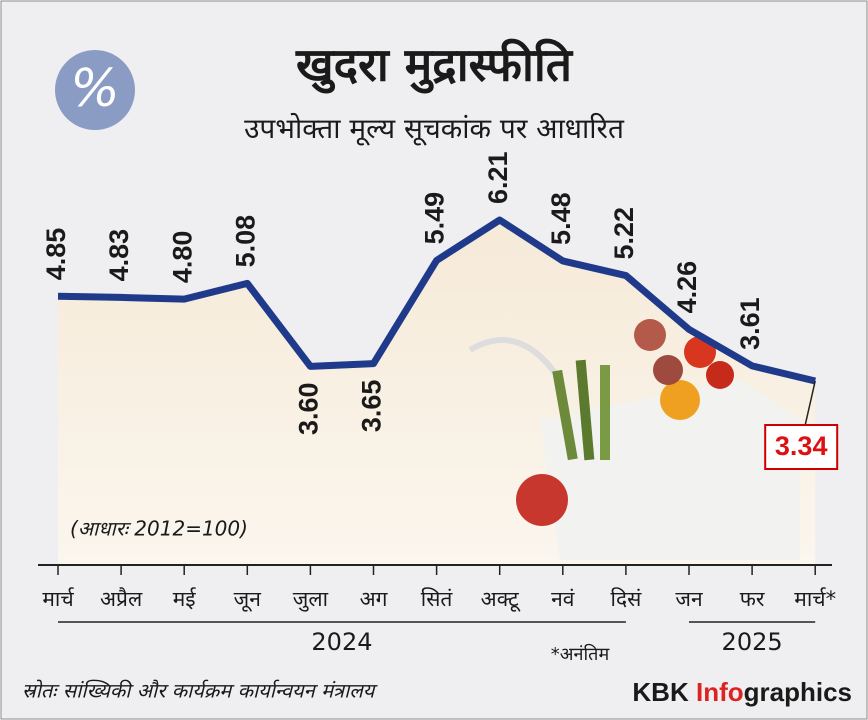 The width and height of the screenshot is (868, 720). I want to click on value-label: 6.21, so click(498, 177).